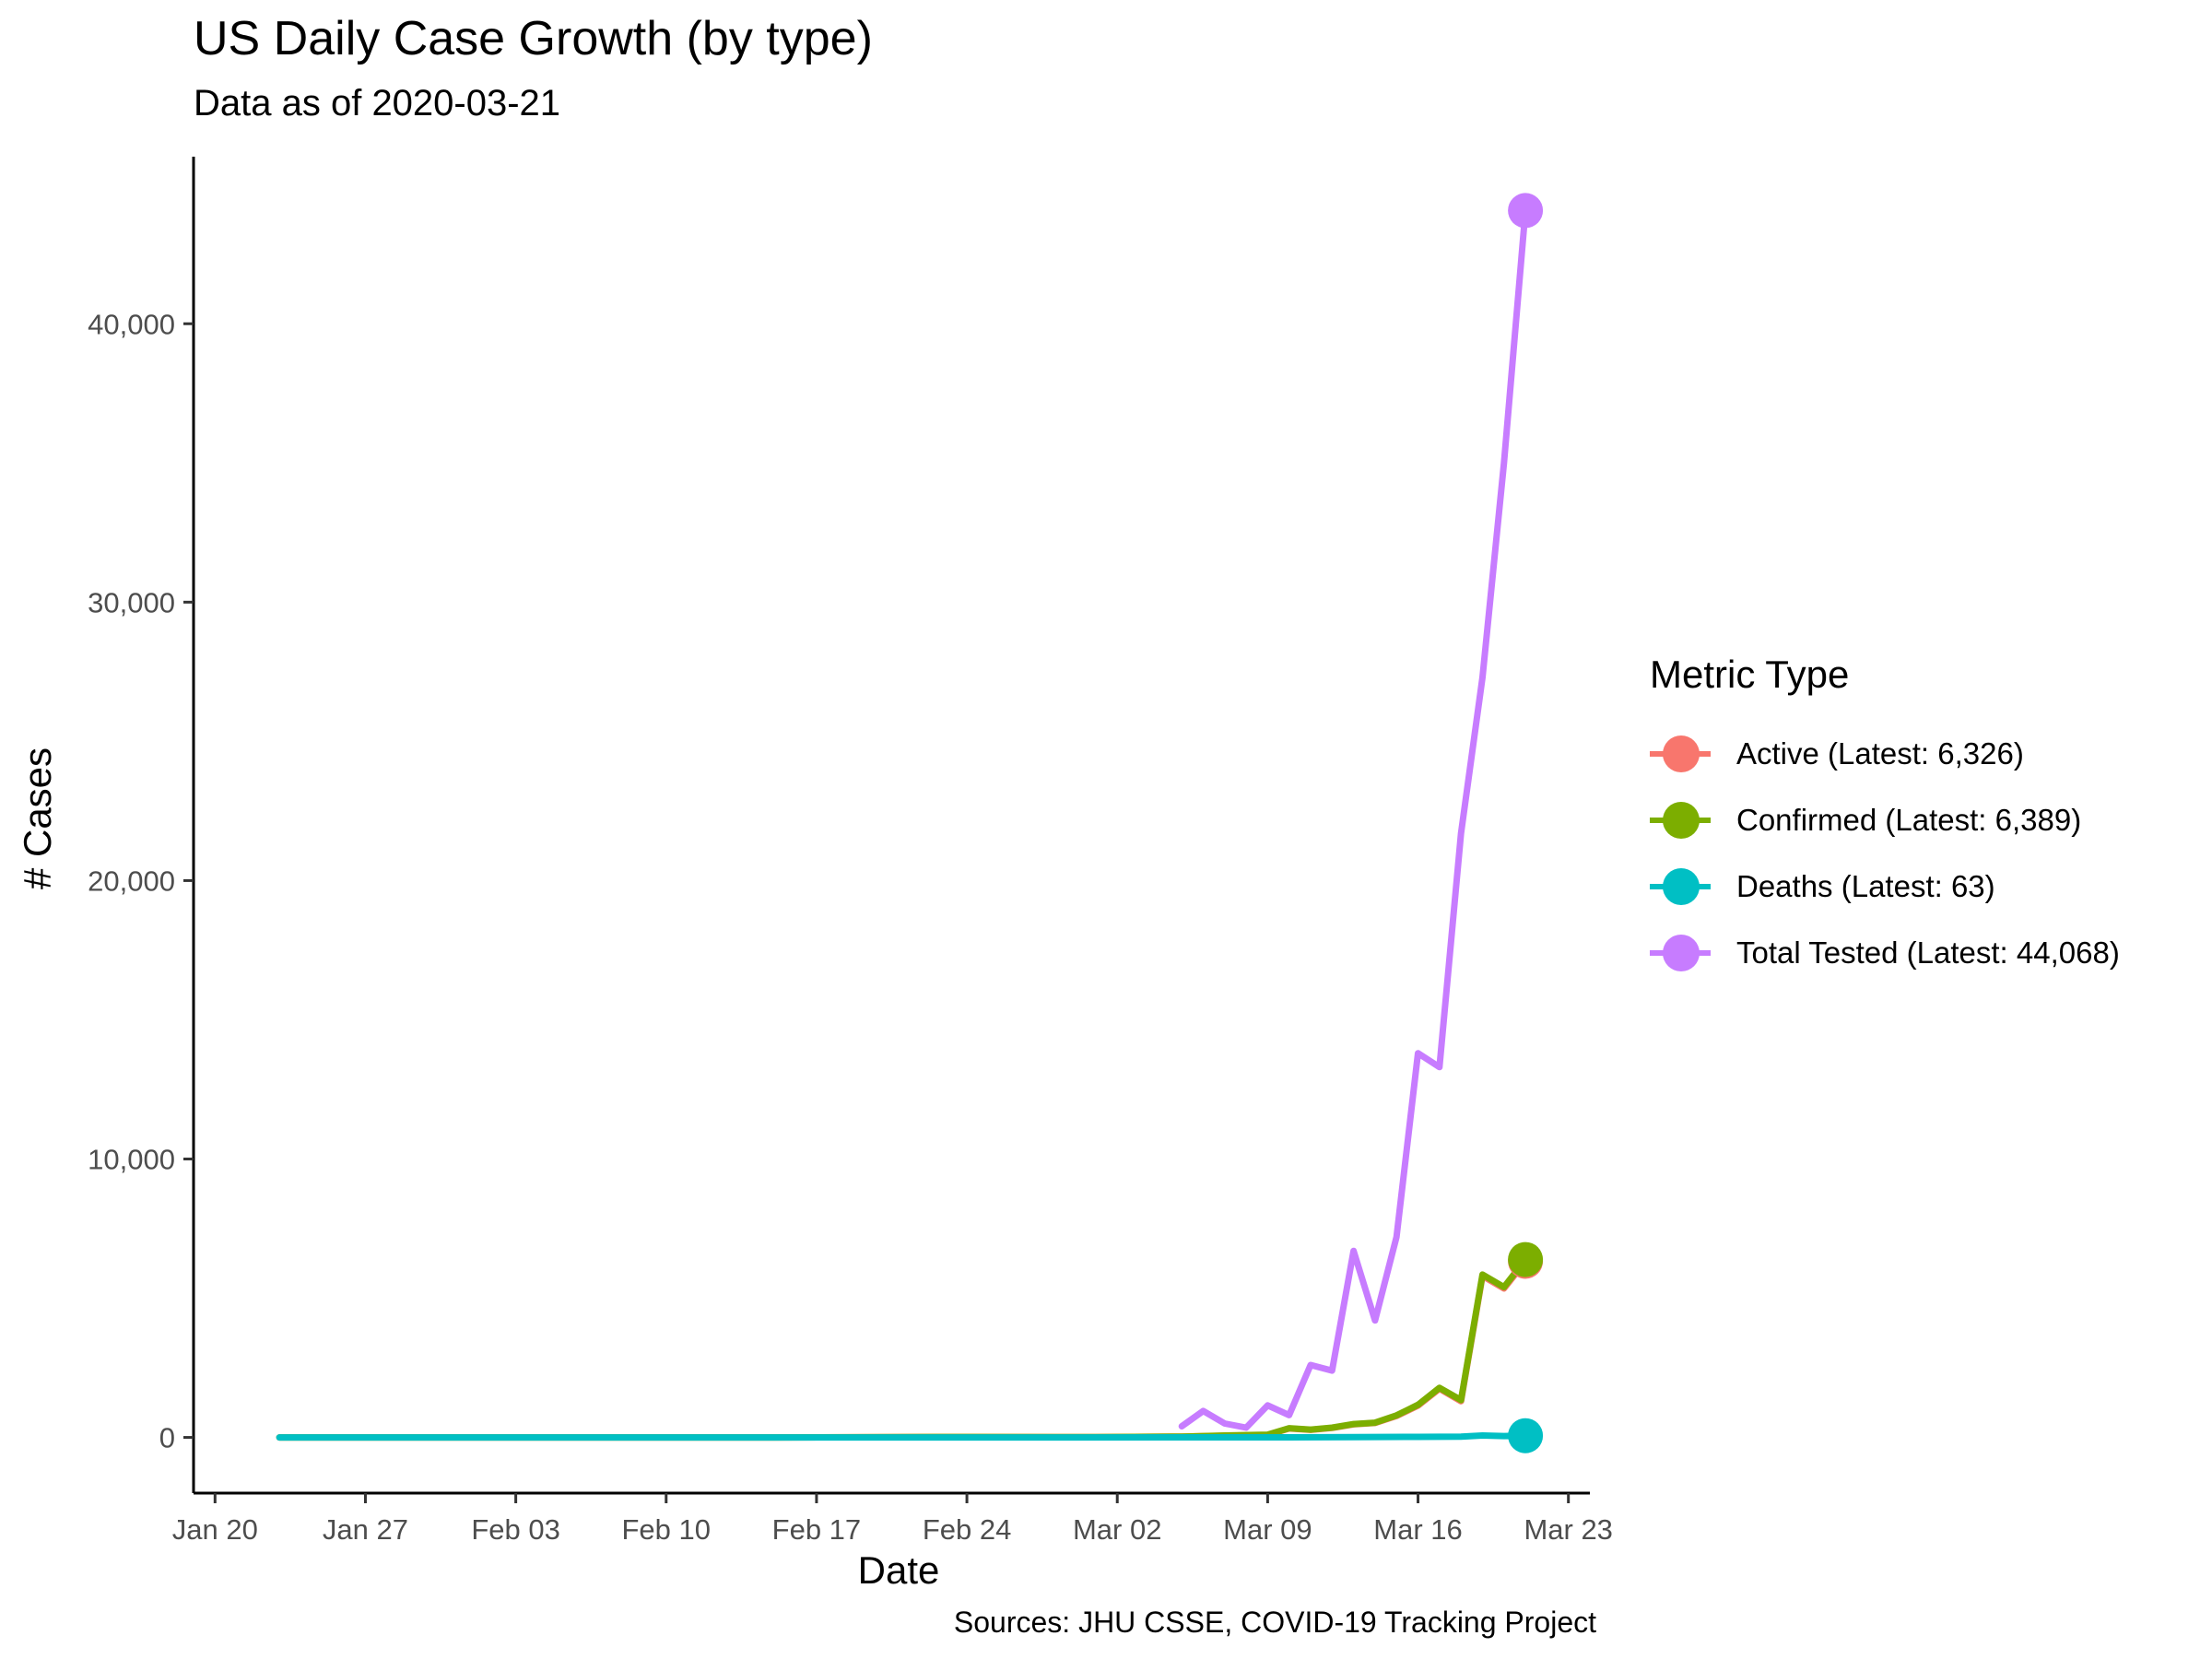 The height and width of the screenshot is (1659, 2212). I want to click on x-tick-label: Feb 03, so click(515, 1529).